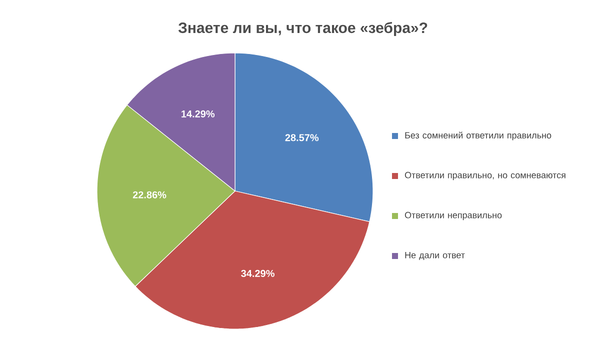 The width and height of the screenshot is (606, 341). What do you see at coordinates (485, 176) in the screenshot?
I see `legend-label: Ответили правильно, но сомневаются` at bounding box center [485, 176].